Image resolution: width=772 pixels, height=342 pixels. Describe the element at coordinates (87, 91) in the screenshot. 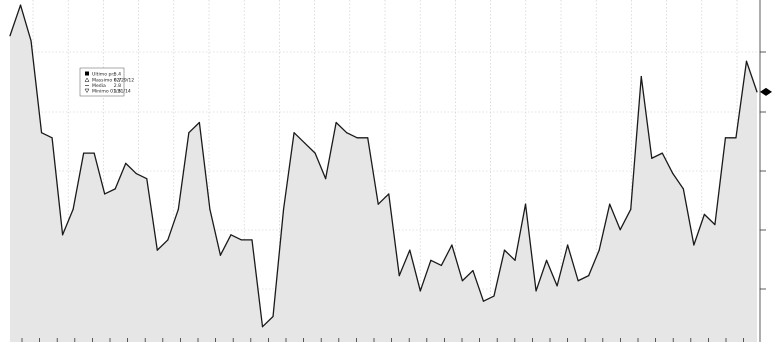

I see `legend-down-triangle-icon` at that location.